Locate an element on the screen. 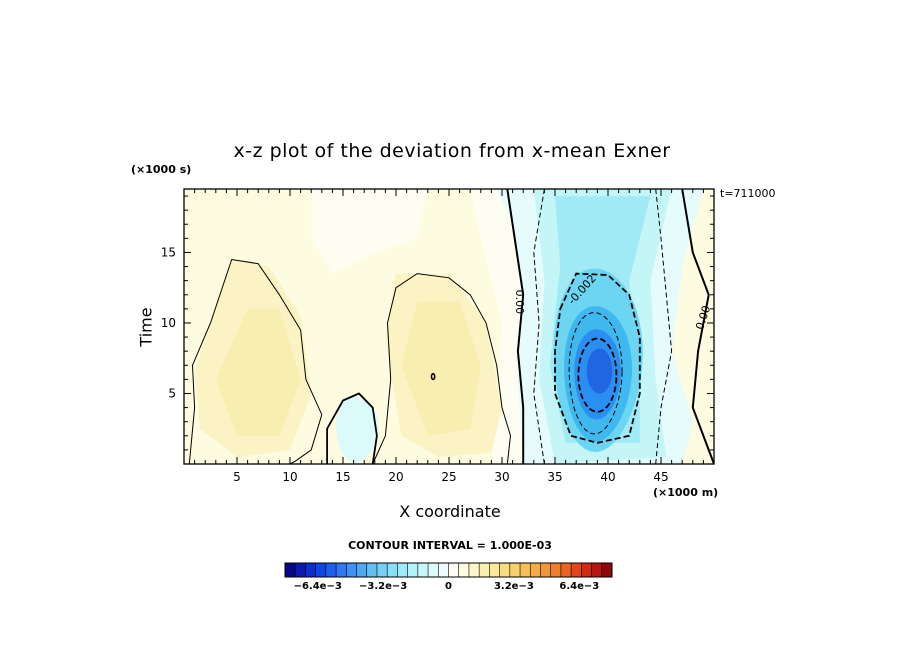  colorbar-tick-label: −6.4e−3 is located at coordinates (318, 586).